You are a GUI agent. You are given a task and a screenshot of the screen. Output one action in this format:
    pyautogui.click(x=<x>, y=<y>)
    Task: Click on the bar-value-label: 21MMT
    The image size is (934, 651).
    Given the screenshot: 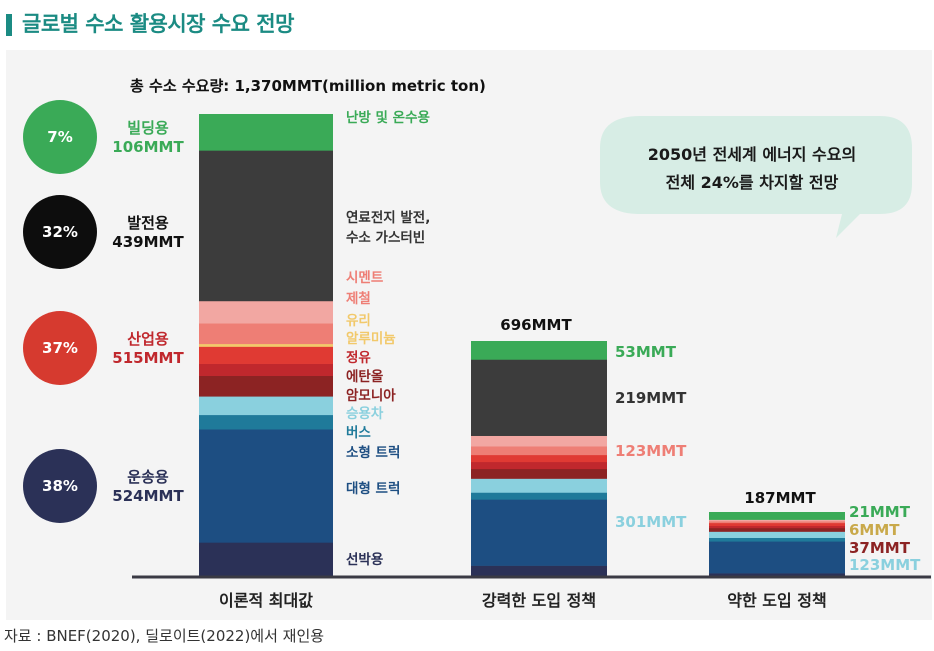 What is the action you would take?
    pyautogui.click(x=880, y=512)
    